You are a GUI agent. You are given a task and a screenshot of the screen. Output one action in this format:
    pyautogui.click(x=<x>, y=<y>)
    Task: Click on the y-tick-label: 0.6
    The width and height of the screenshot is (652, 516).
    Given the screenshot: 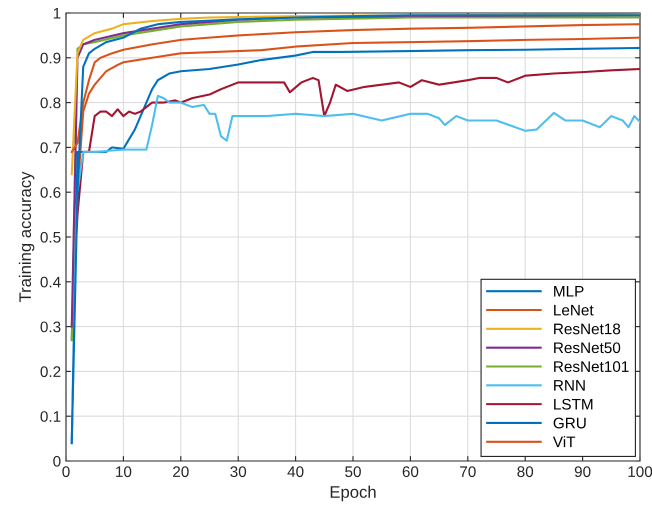 What is the action you would take?
    pyautogui.click(x=50, y=192)
    